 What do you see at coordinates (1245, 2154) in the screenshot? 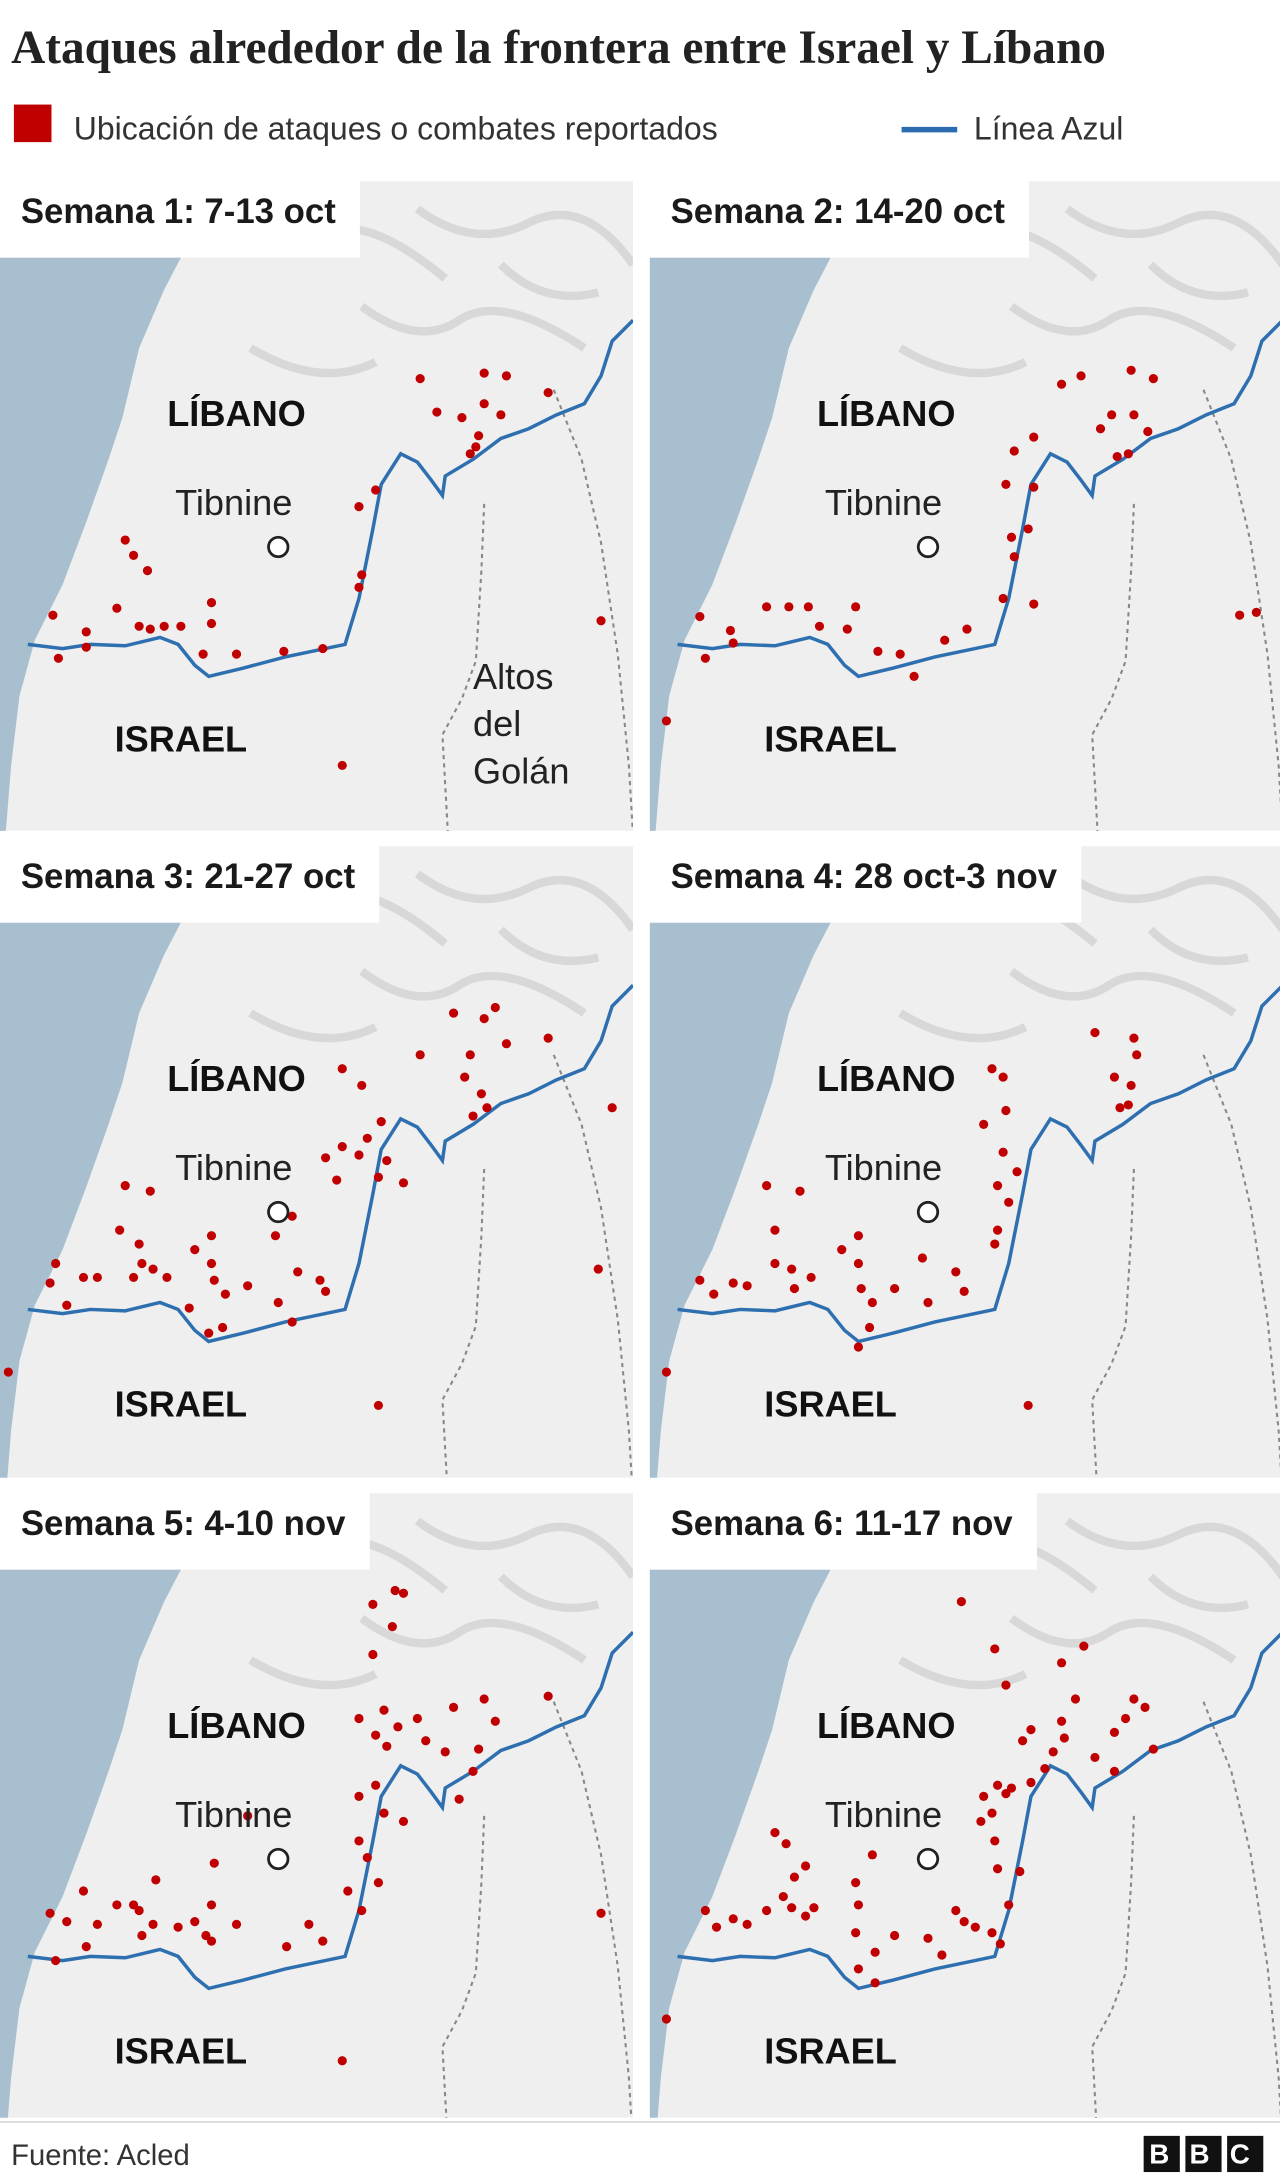
I see `logo-box` at bounding box center [1245, 2154].